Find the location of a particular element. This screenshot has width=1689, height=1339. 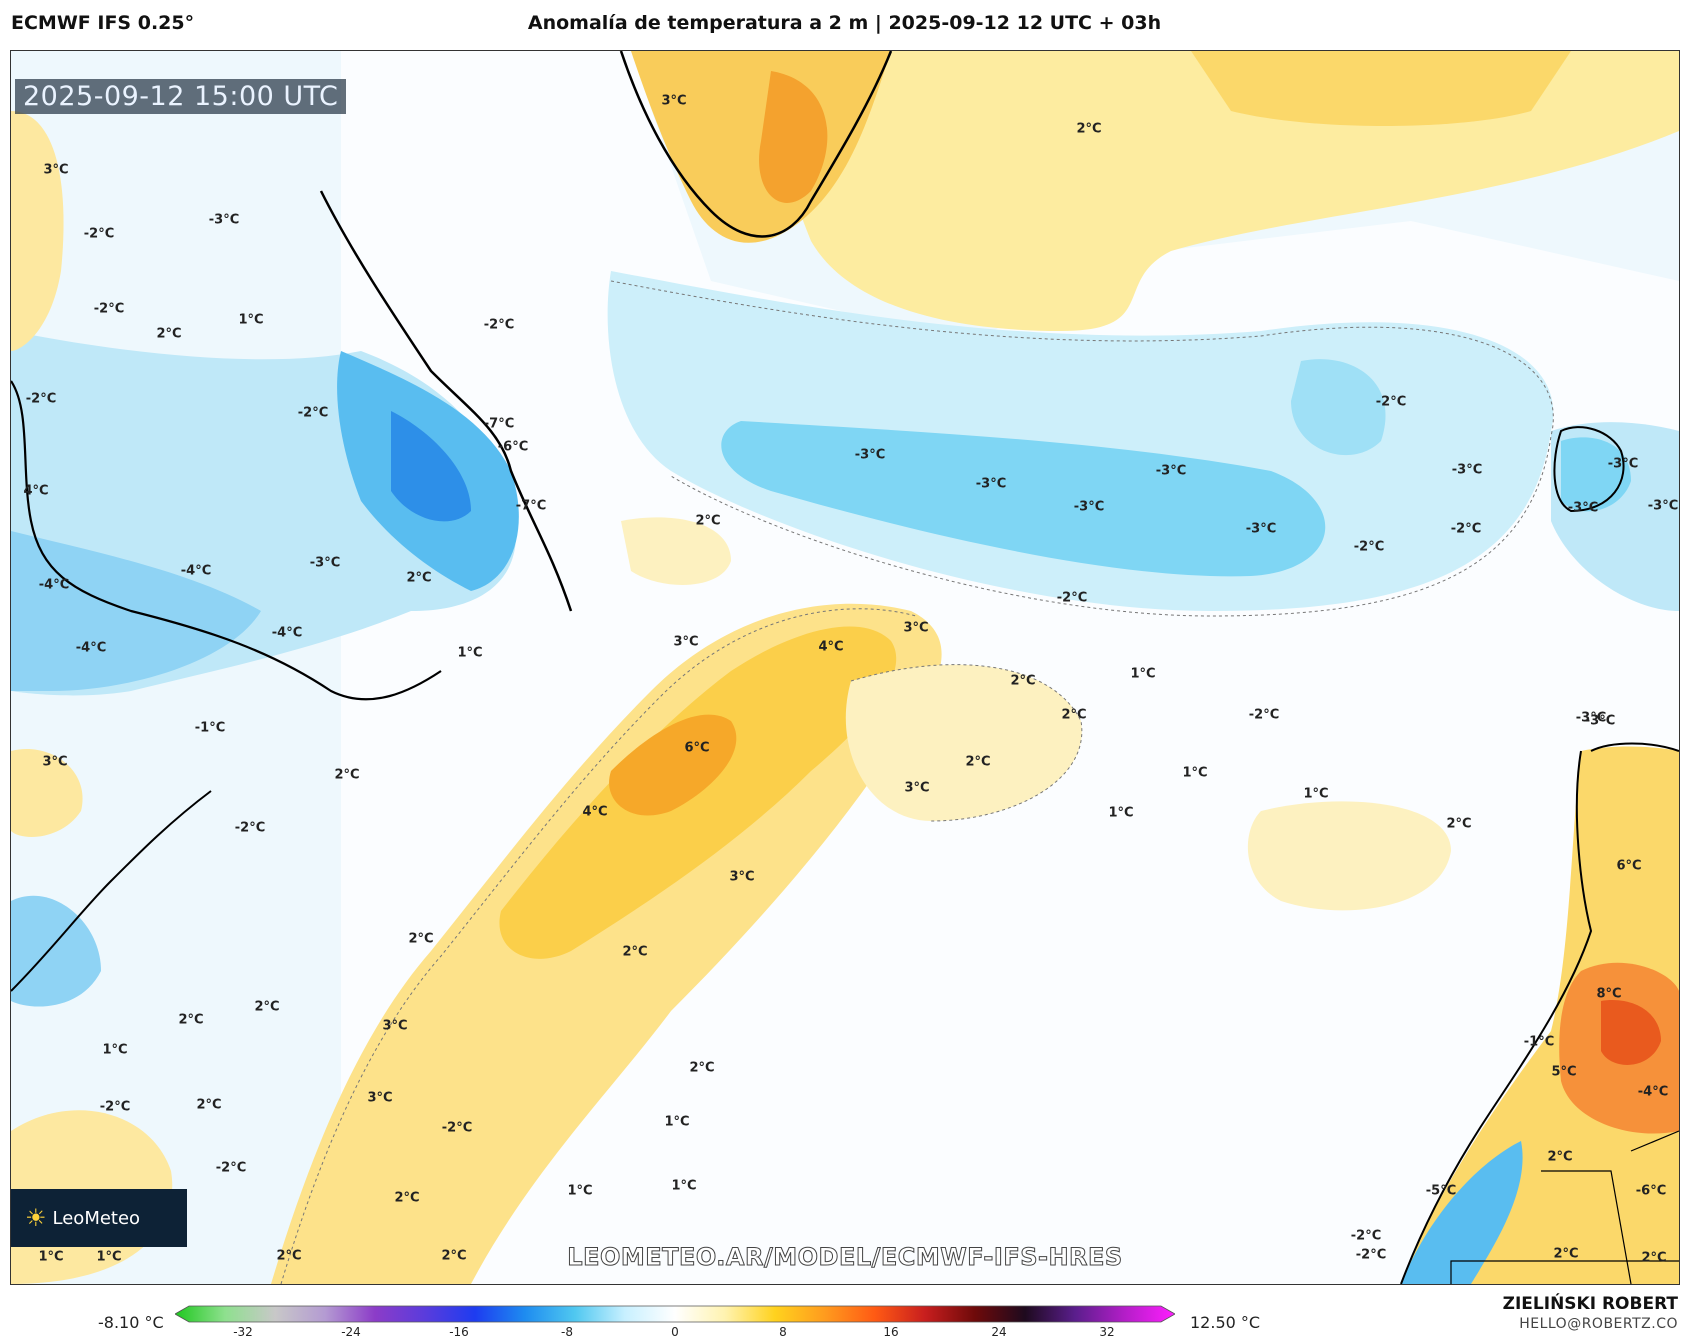

author-name: ZIELIŃSKI ROBERT is located at coordinates (1590, 1304).